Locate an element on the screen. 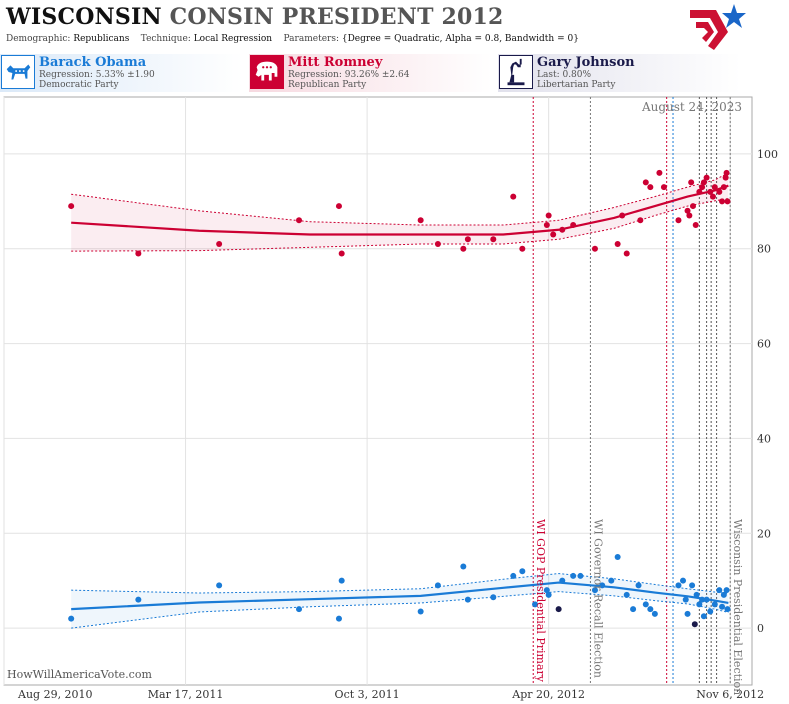 The height and width of the screenshot is (704, 789). date-annotation: August 24, 2023 is located at coordinates (691, 107).